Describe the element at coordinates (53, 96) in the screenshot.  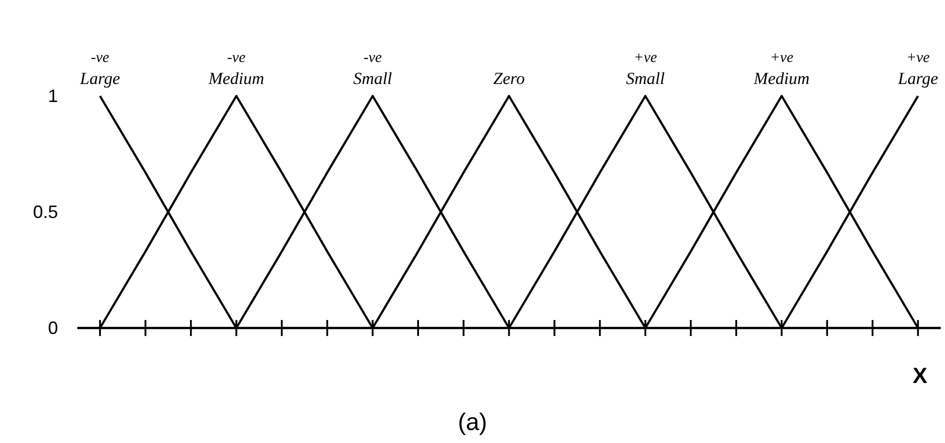
I see `y-tick-label: 1` at that location.